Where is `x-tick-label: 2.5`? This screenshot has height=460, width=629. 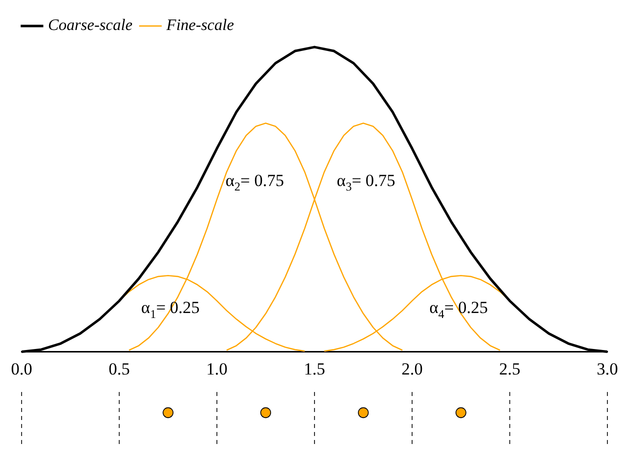
x-tick-label: 2.5 is located at coordinates (509, 368).